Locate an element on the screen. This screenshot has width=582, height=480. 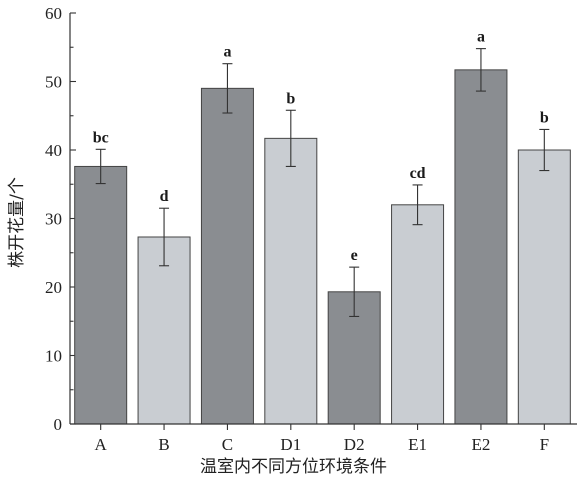
x-tick-label: E2 is located at coordinates (480, 444).